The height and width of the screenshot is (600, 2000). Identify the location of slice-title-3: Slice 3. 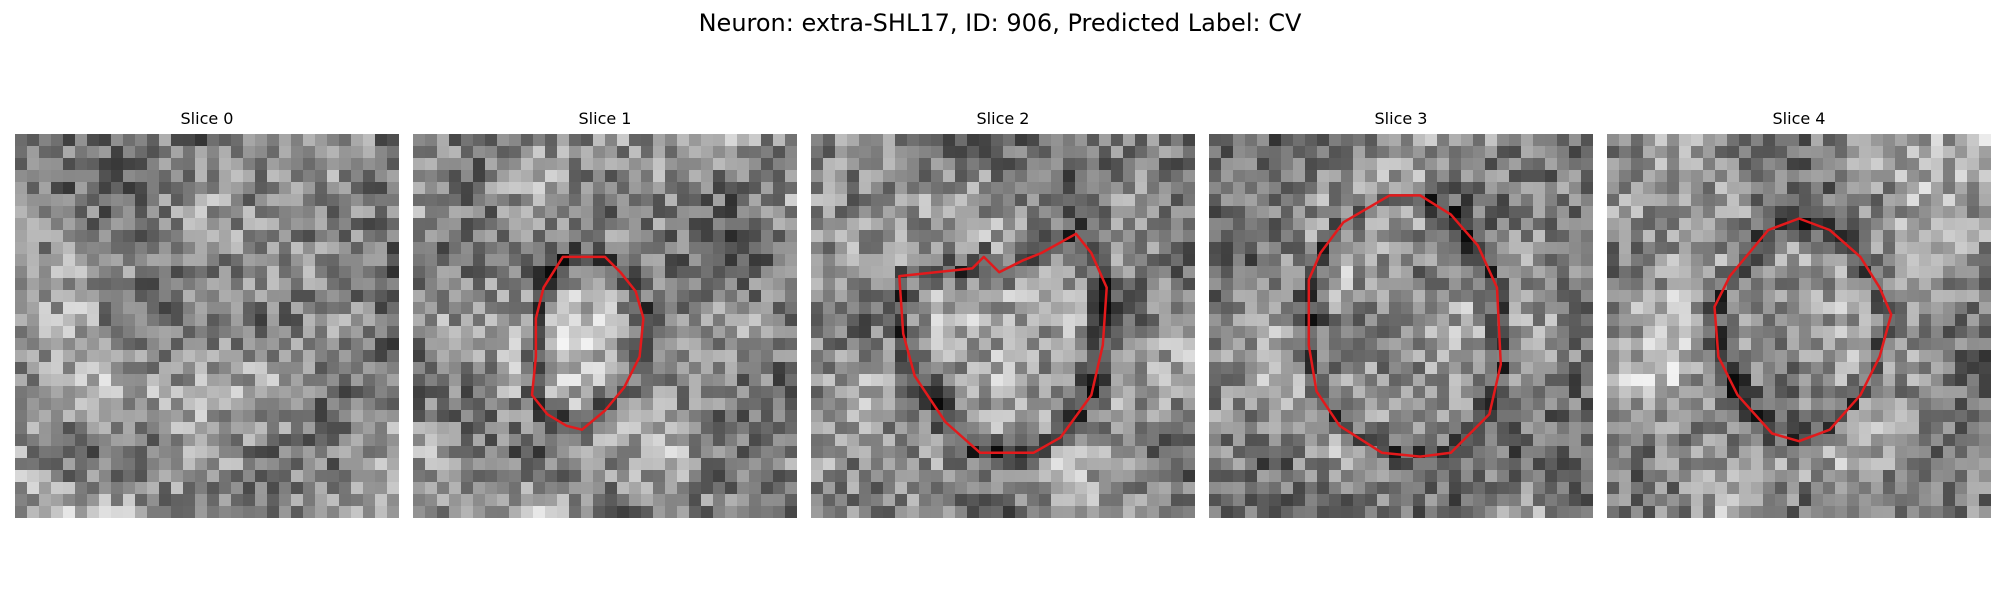
(1401, 118).